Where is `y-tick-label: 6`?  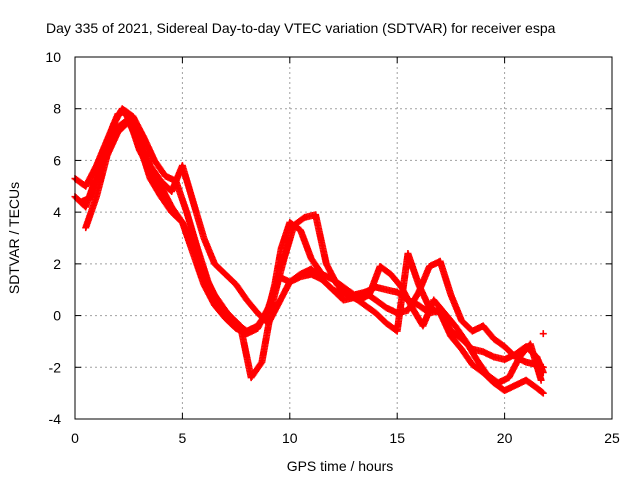
y-tick-label: 6 is located at coordinates (57, 160).